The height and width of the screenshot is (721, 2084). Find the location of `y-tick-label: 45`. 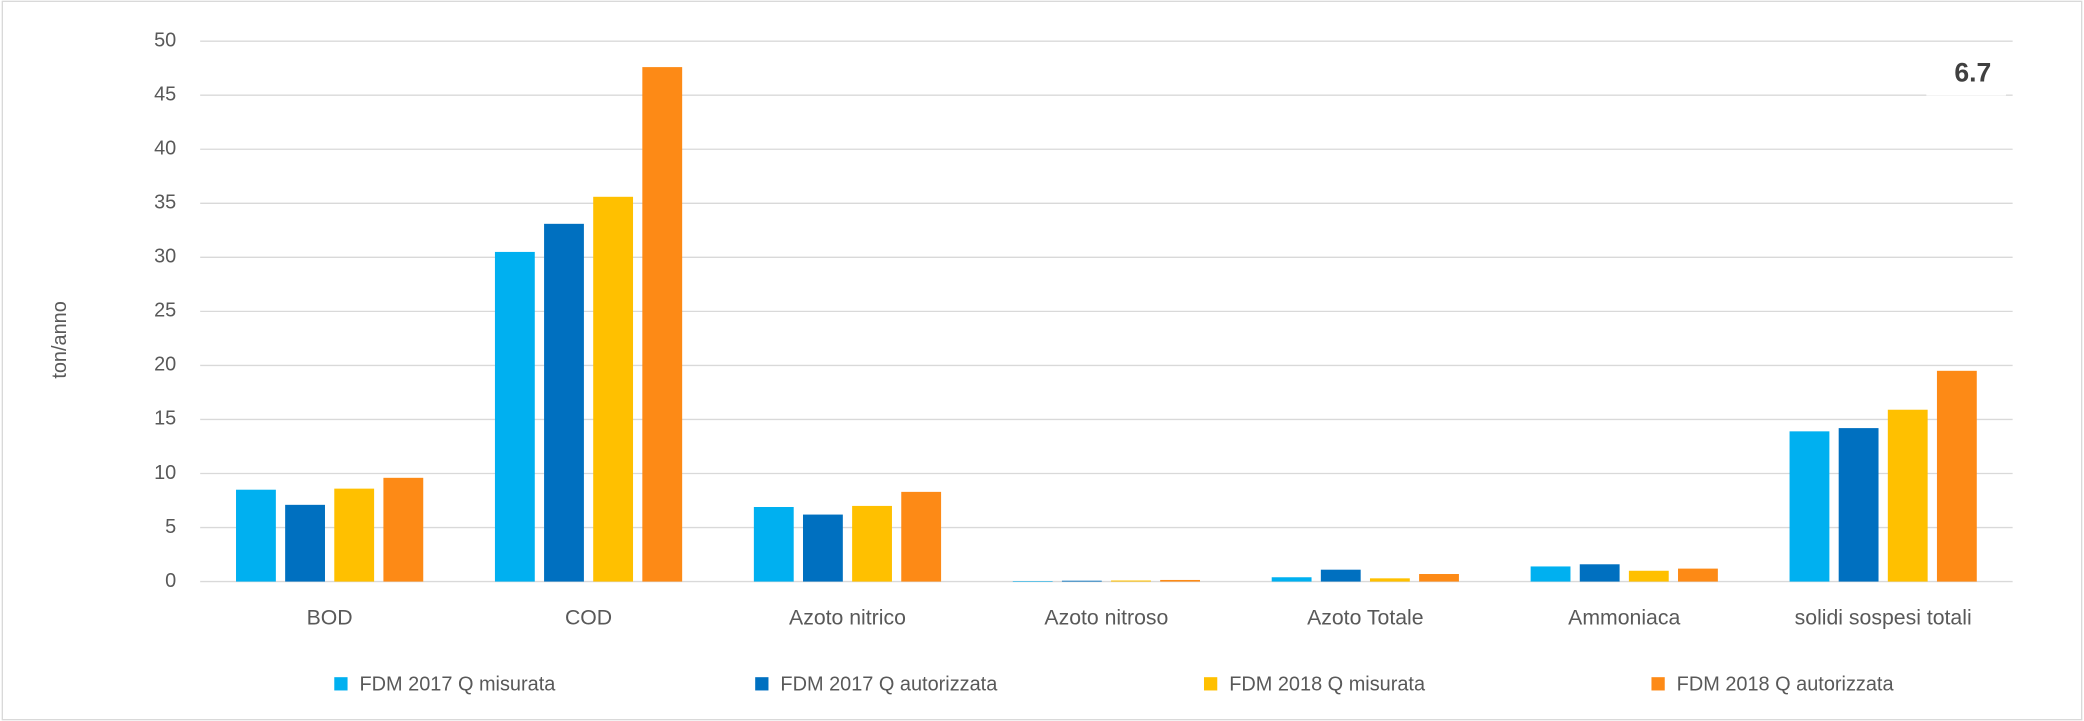

y-tick-label: 45 is located at coordinates (165, 94).